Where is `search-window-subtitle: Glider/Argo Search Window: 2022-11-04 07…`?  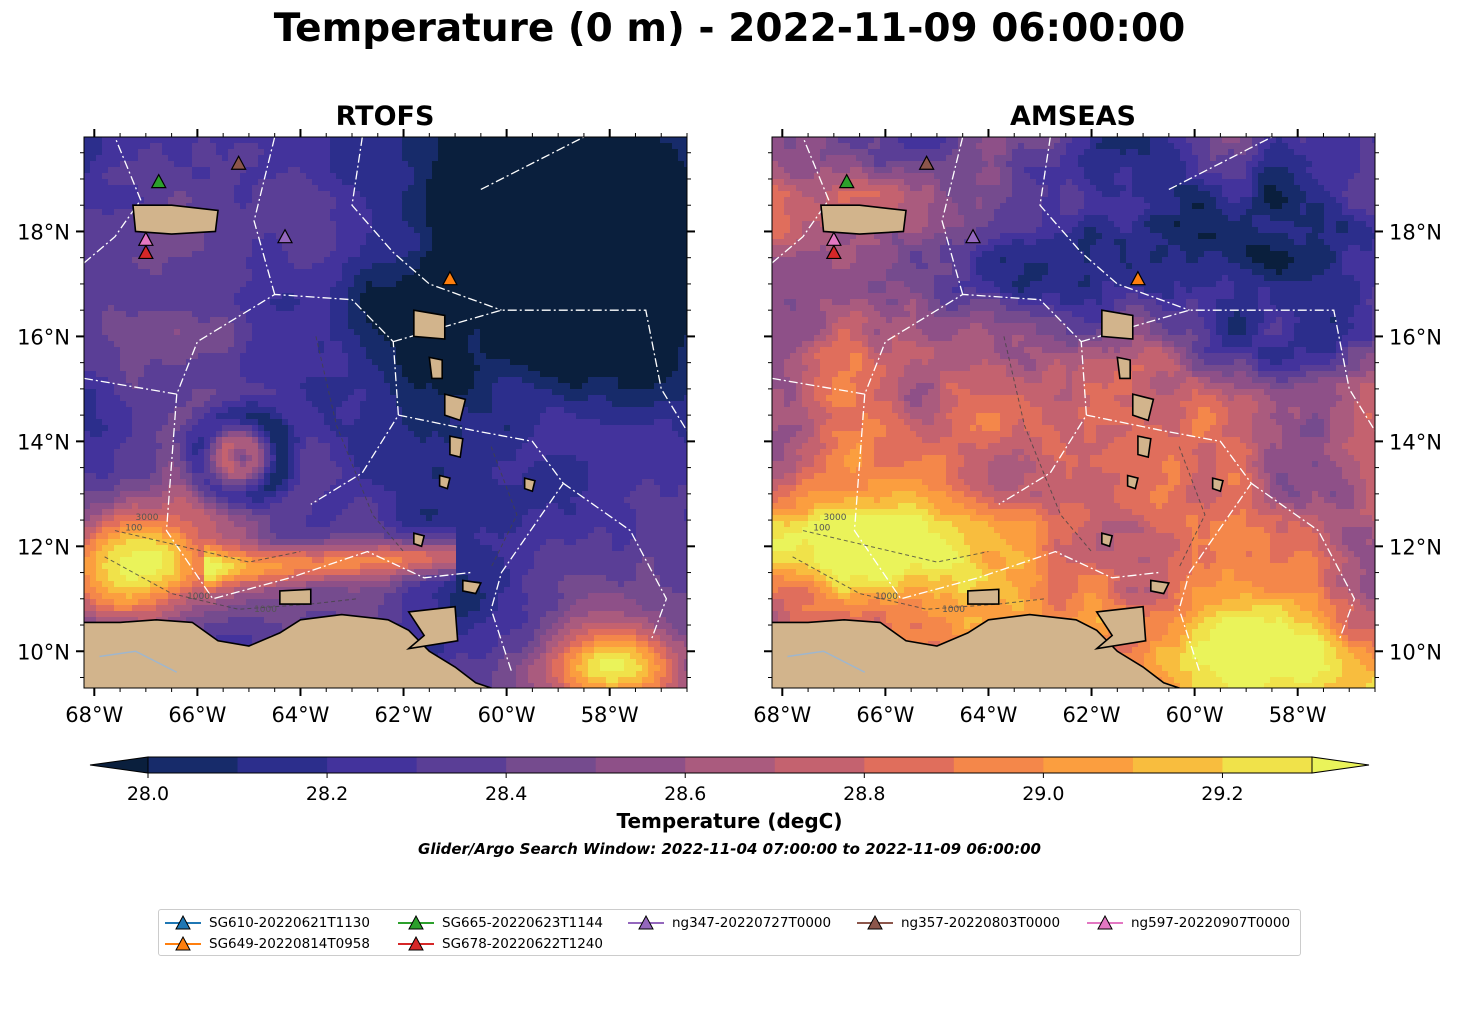
search-window-subtitle: Glider/Argo Search Window: 2022-11-04 07… is located at coordinates (729, 849).